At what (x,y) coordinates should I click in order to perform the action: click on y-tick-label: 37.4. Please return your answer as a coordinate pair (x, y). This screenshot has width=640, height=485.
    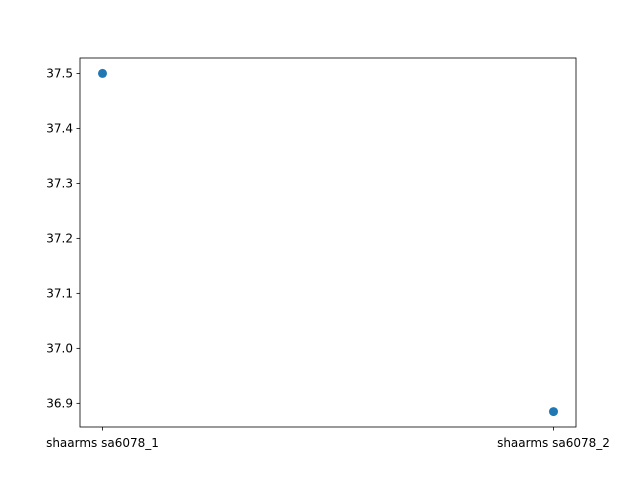
    Looking at the image, I should click on (59, 129).